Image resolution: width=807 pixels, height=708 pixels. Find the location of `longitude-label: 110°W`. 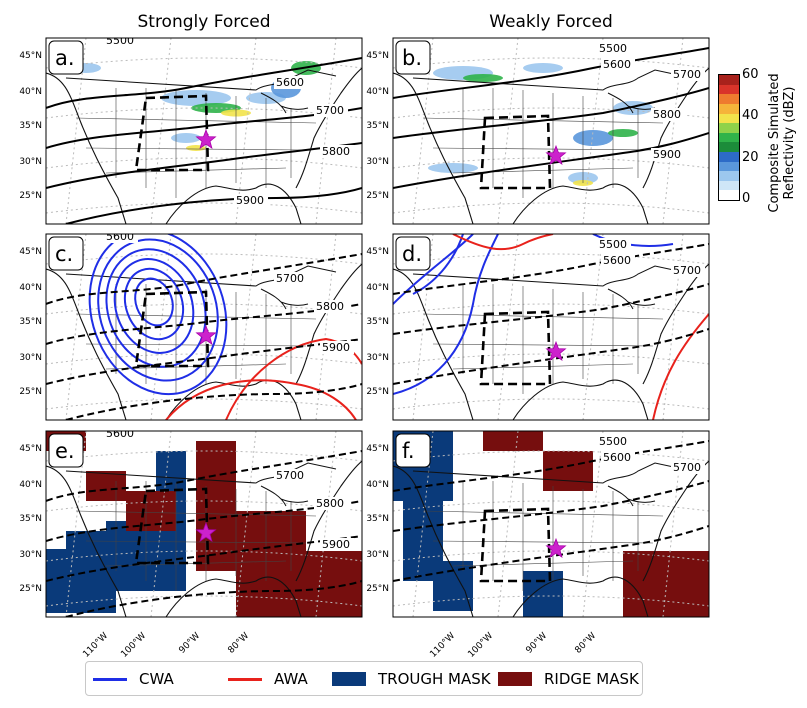

longitude-label: 110°W is located at coordinates (95, 645).